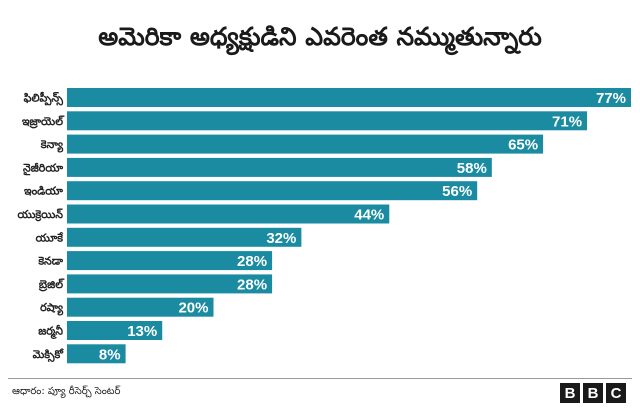  What do you see at coordinates (52, 308) in the screenshot?
I see `category-label: రష్యా` at bounding box center [52, 308].